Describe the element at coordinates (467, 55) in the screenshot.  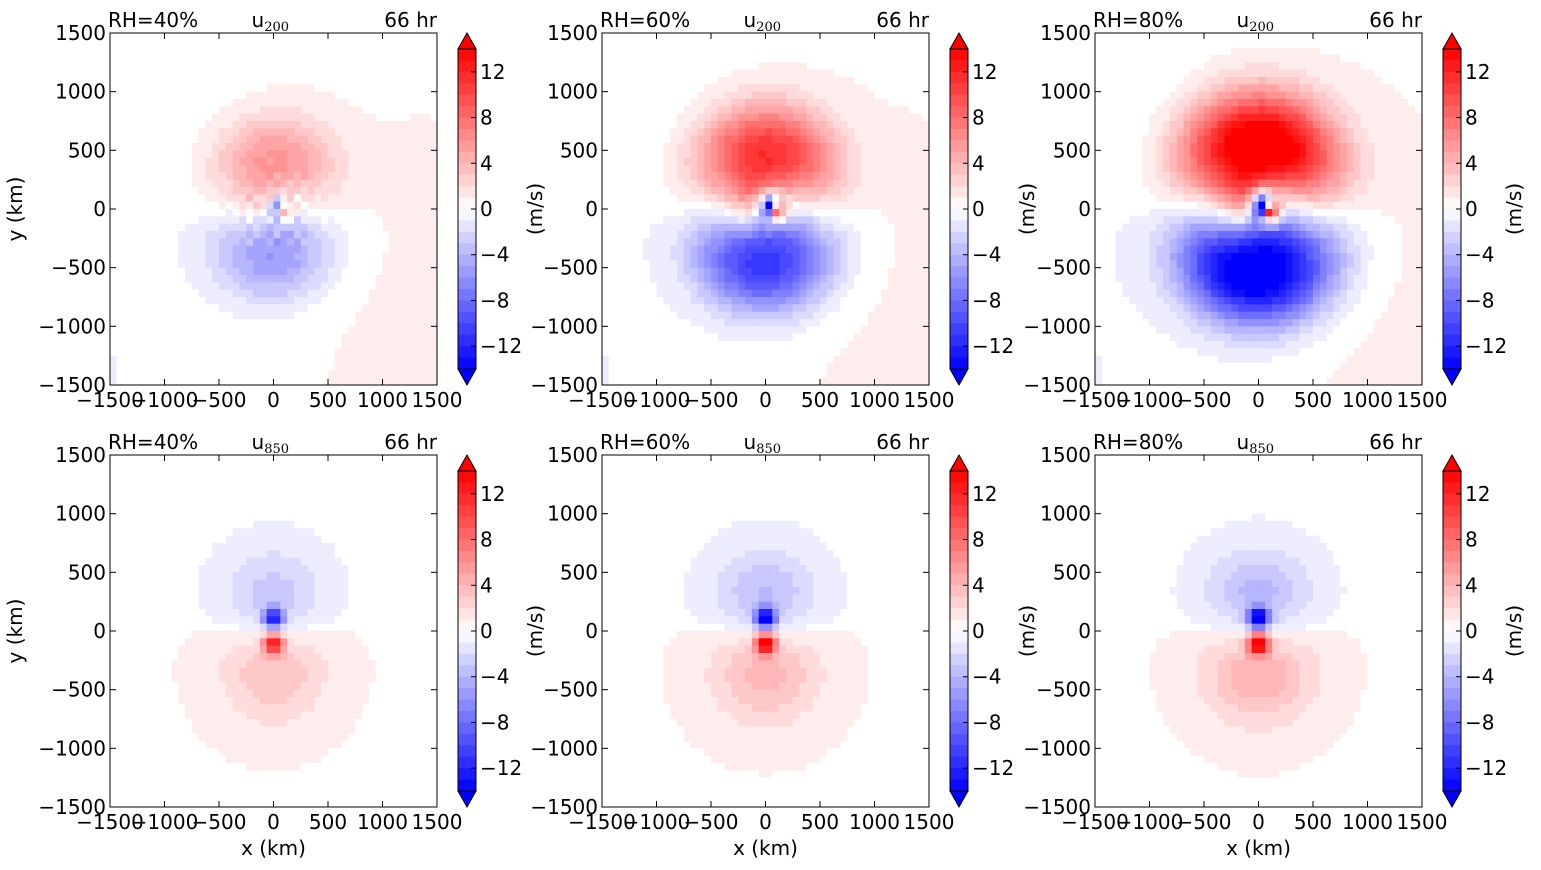
I see `colorbar-band` at that location.